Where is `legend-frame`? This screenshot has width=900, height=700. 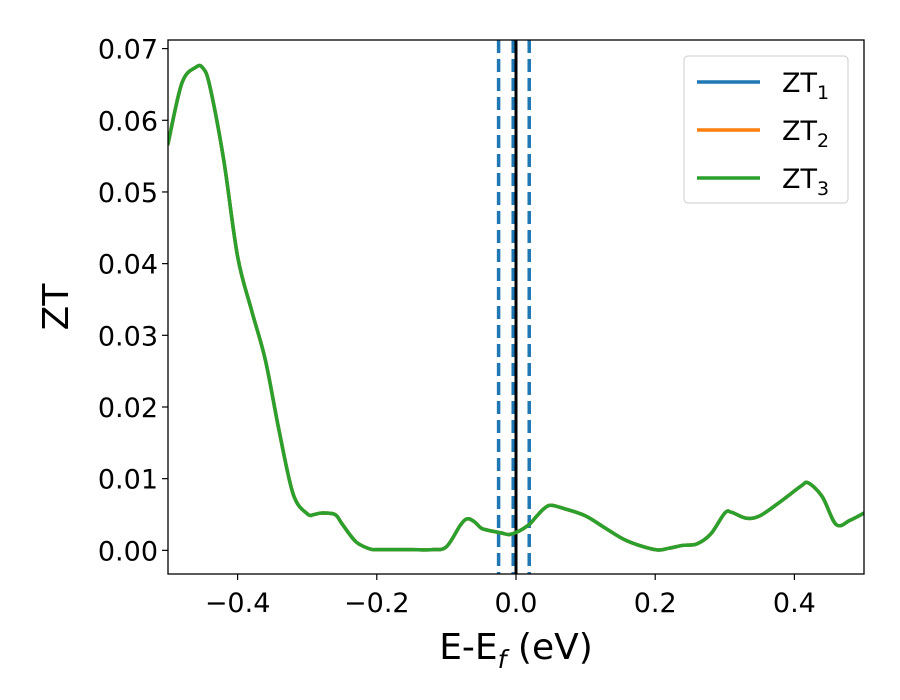
legend-frame is located at coordinates (766, 129).